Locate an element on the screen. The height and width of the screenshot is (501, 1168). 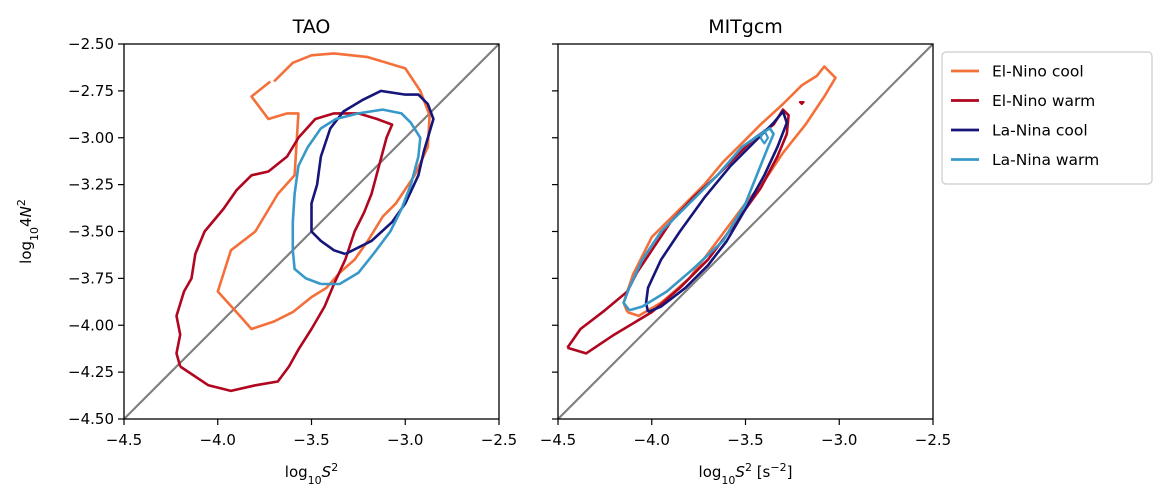
y-tick-label: −3.25 is located at coordinates (91, 185).